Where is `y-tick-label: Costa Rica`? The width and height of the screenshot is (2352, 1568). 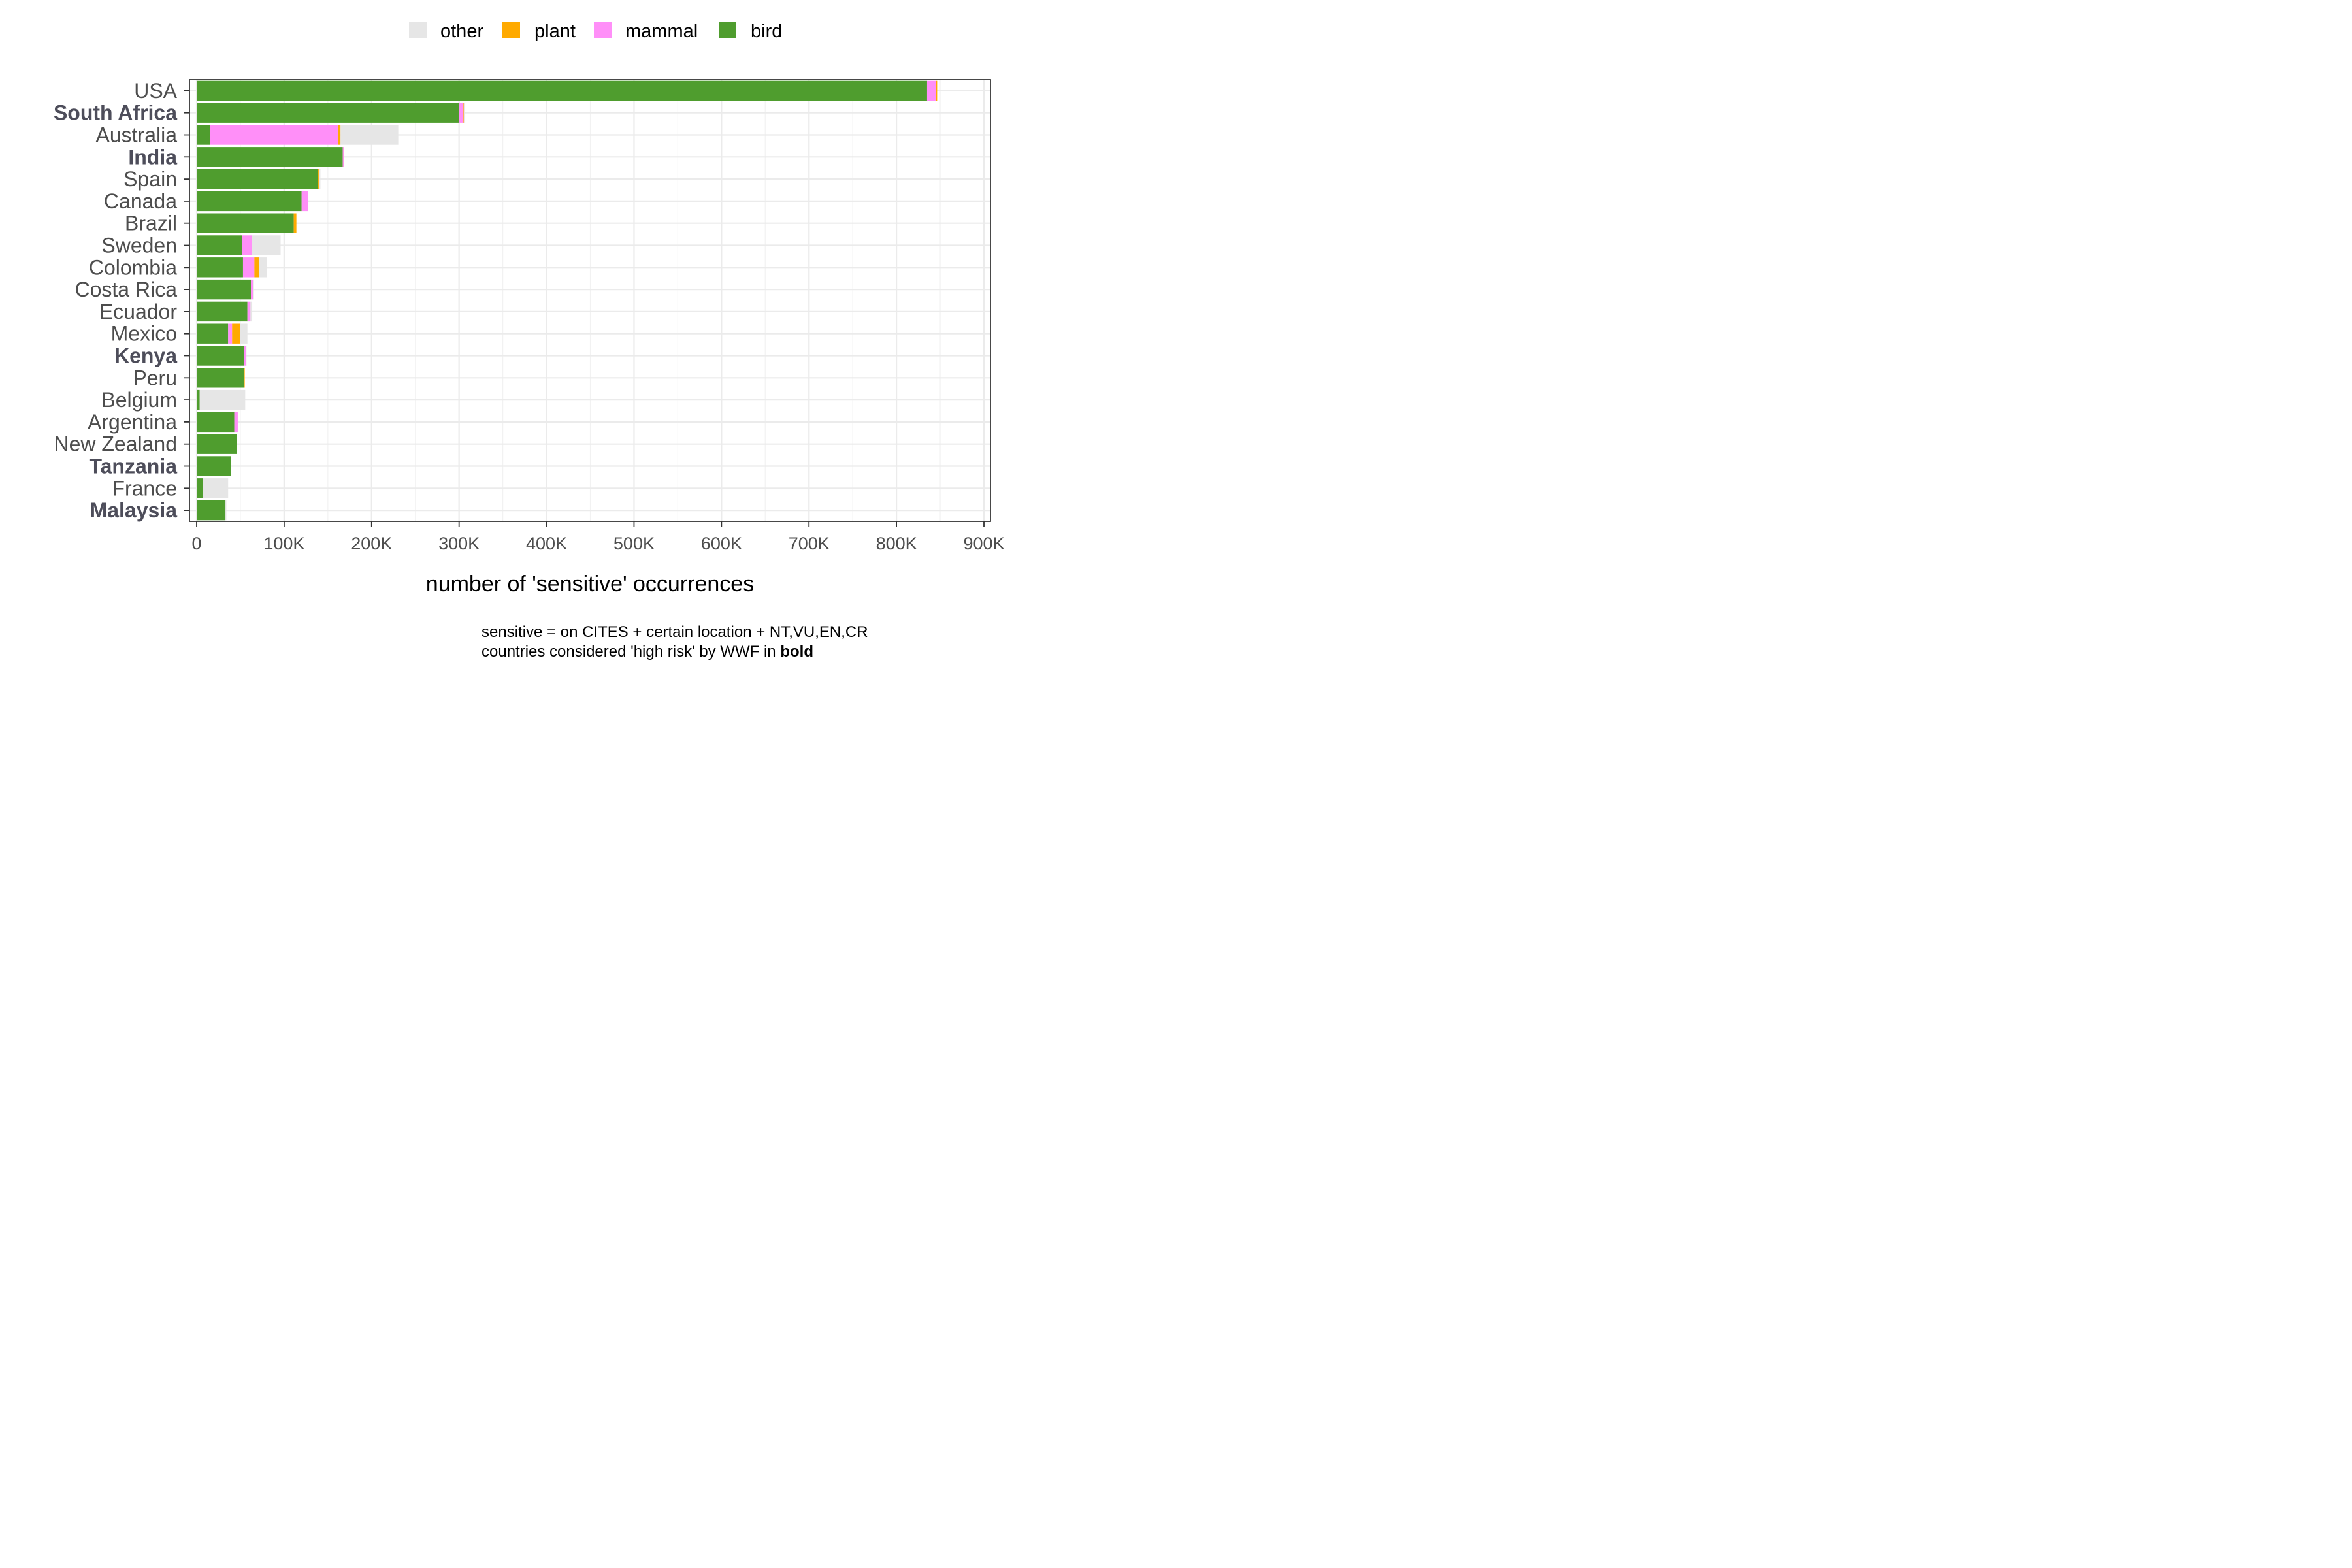 y-tick-label: Costa Rica is located at coordinates (126, 289).